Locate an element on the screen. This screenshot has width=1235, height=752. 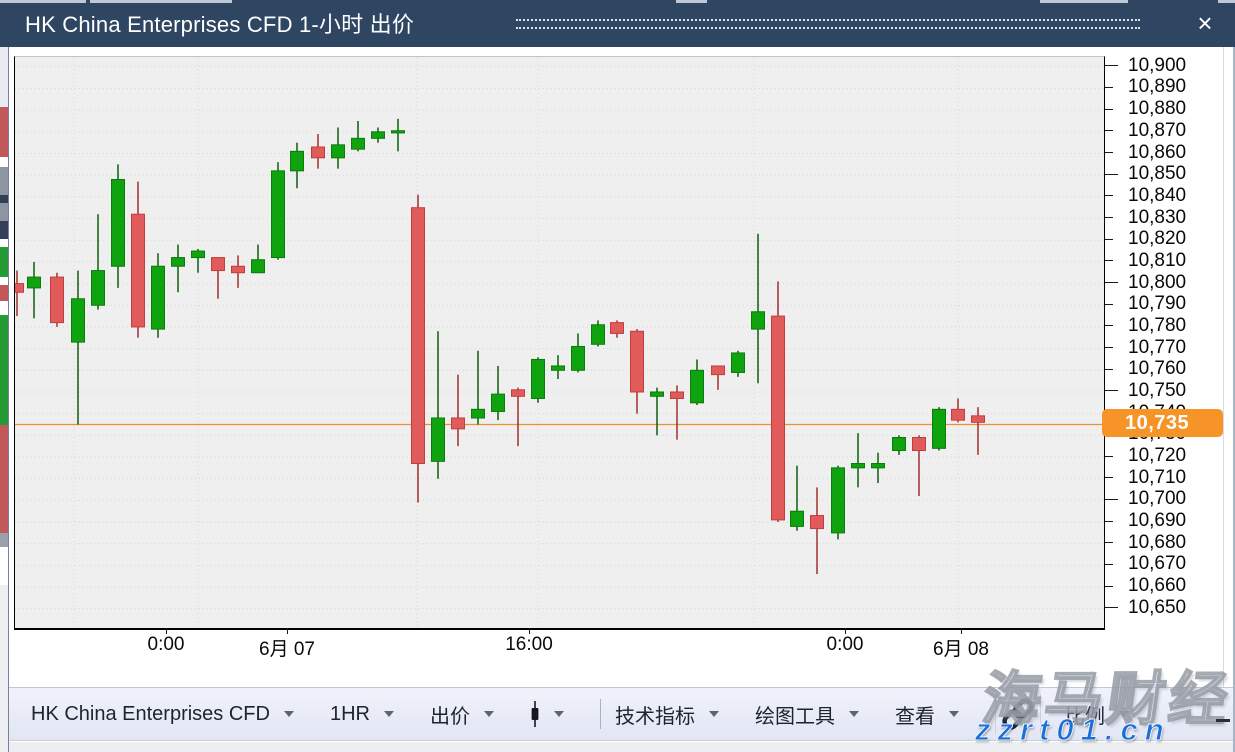
drawing-tools-dropdown: 绘图工具 is located at coordinates (807, 714).